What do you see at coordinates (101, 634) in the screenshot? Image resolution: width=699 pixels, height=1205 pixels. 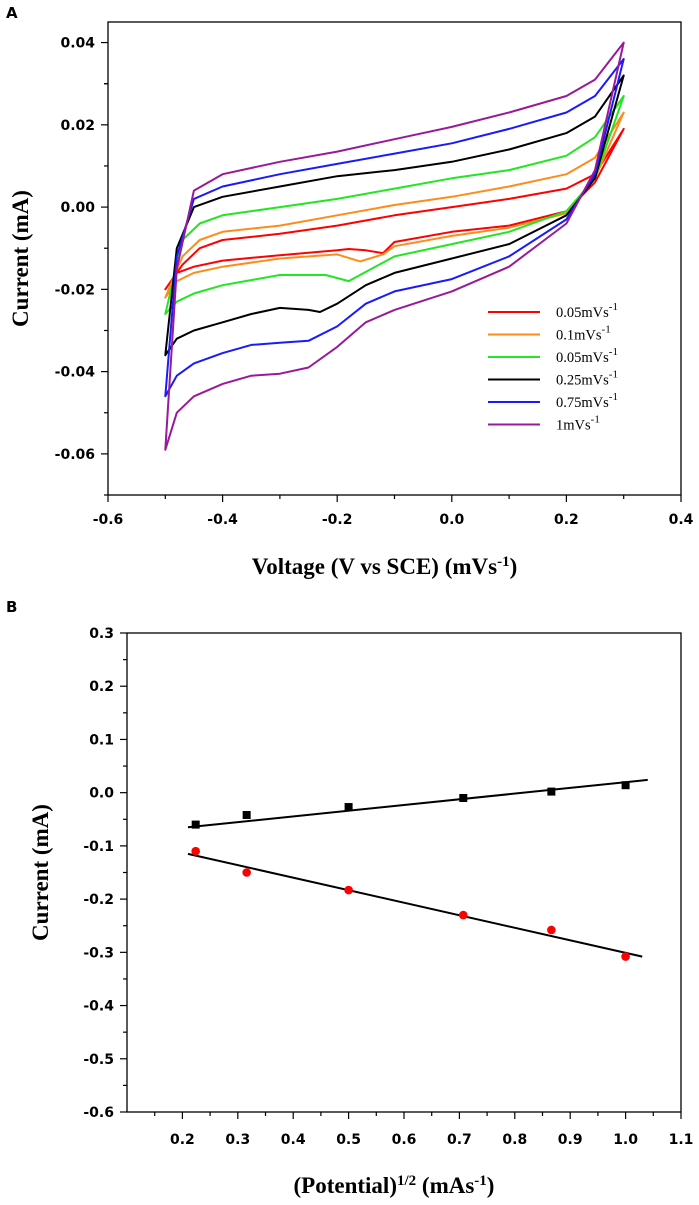 I see `y-tick-label: 0.3` at bounding box center [101, 634].